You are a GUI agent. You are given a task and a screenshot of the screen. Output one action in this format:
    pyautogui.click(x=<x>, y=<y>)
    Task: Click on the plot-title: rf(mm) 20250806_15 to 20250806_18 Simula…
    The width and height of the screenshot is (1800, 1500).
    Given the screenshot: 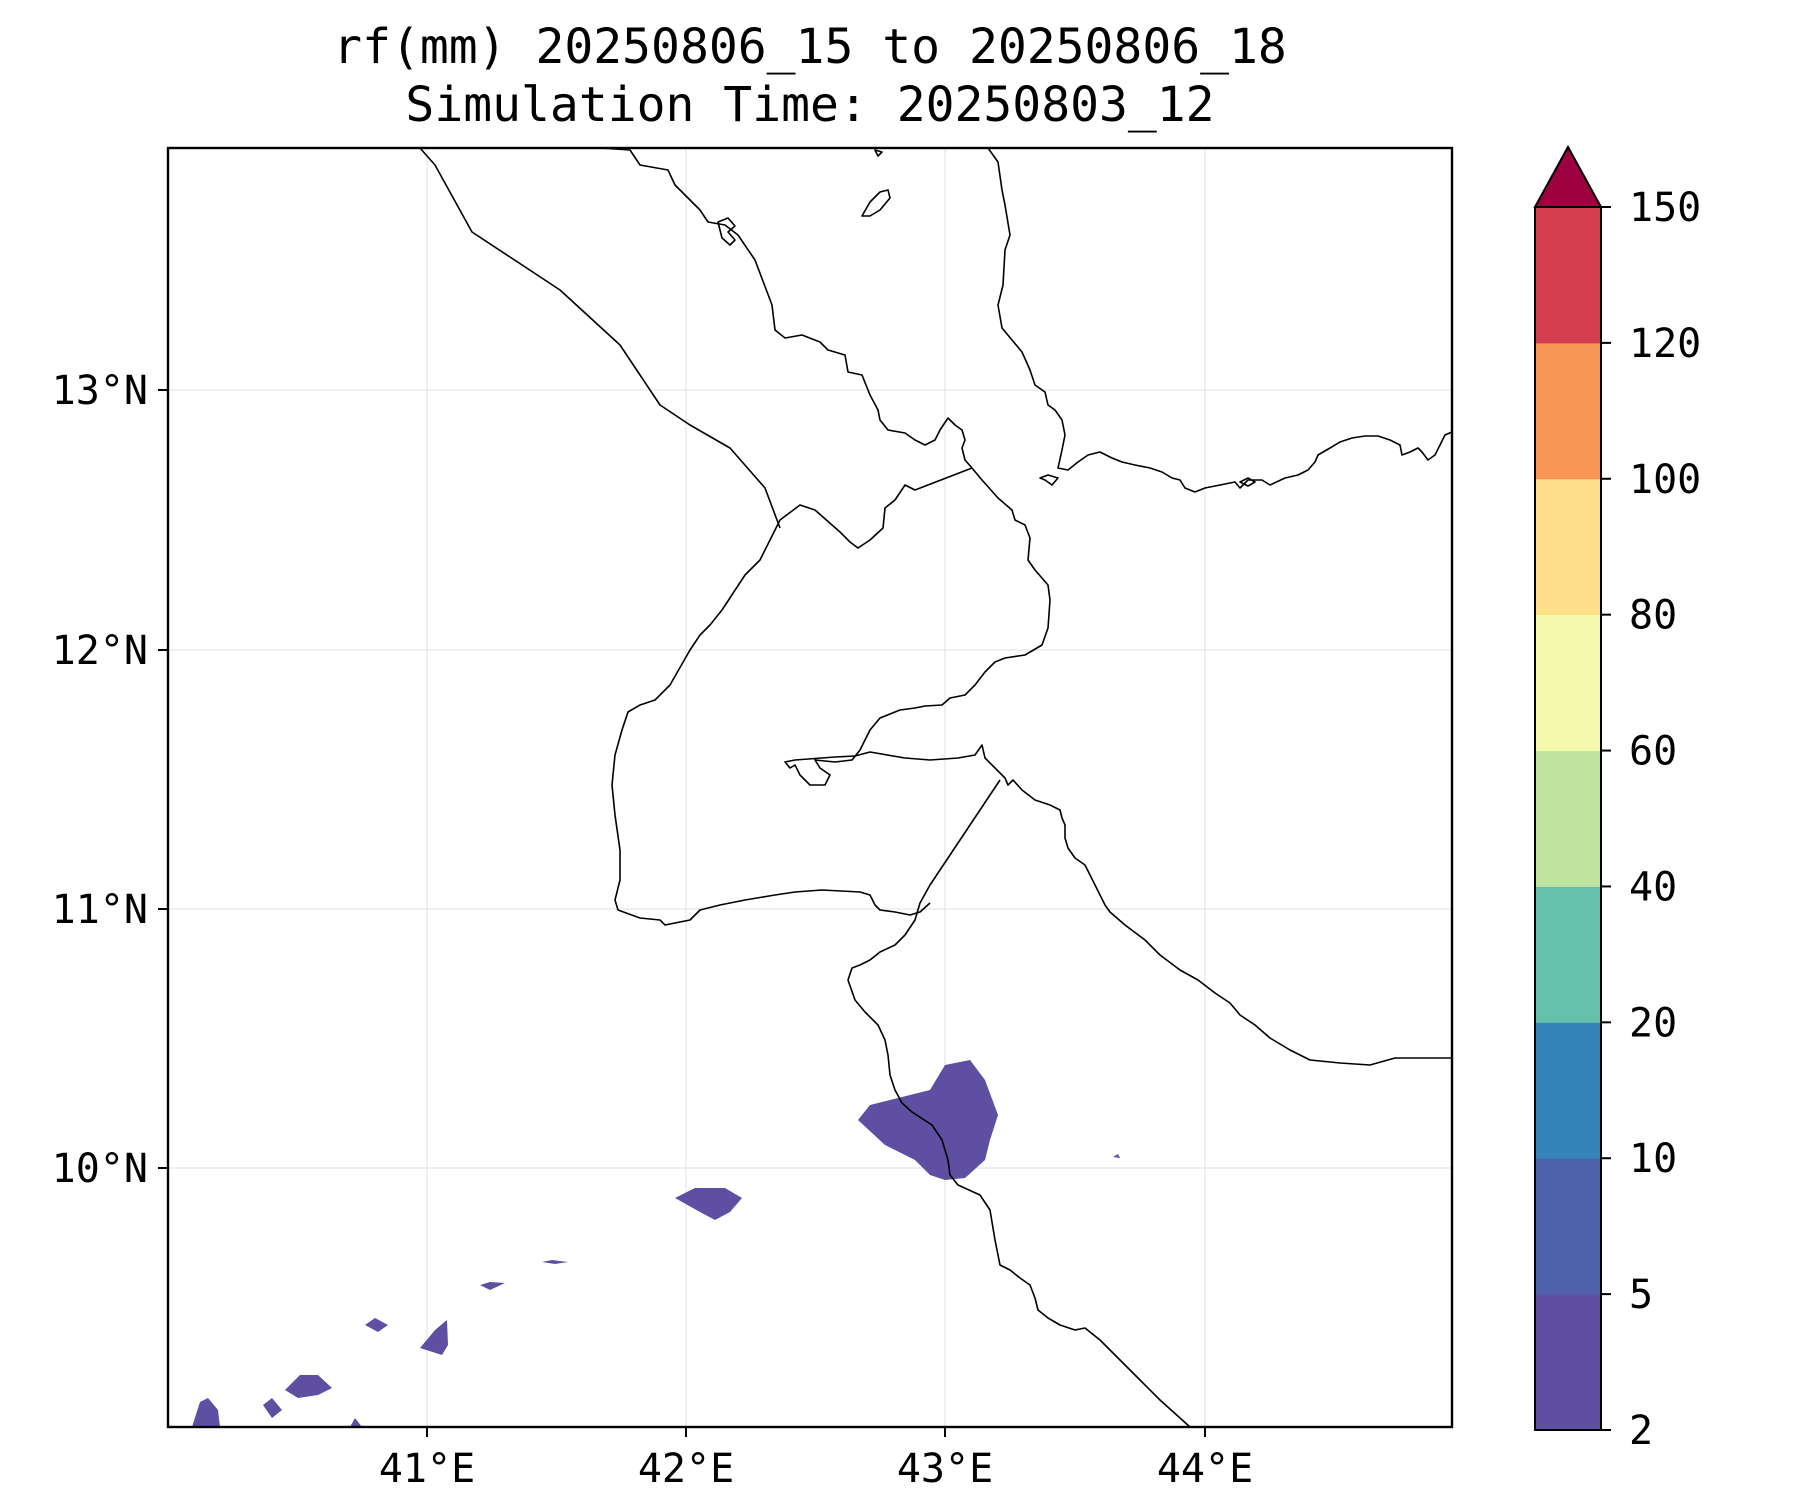 What is the action you would take?
    pyautogui.click(x=810, y=76)
    